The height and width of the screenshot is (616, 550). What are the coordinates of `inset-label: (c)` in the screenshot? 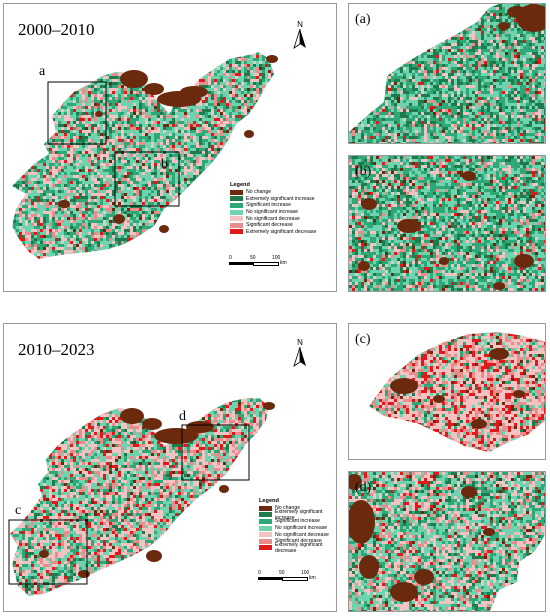 It's located at (363, 340).